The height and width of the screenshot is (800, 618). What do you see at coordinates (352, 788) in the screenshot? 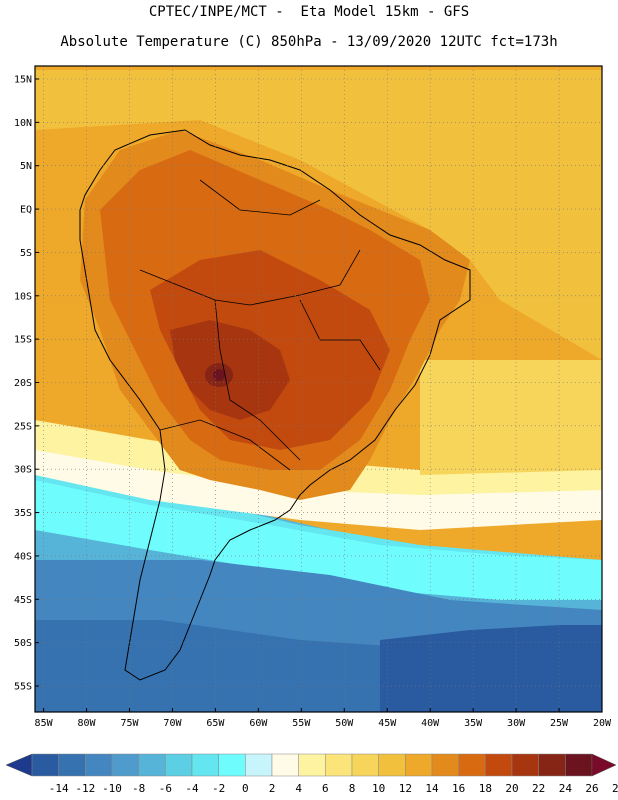
I see `colorbar-label: 8` at bounding box center [352, 788].